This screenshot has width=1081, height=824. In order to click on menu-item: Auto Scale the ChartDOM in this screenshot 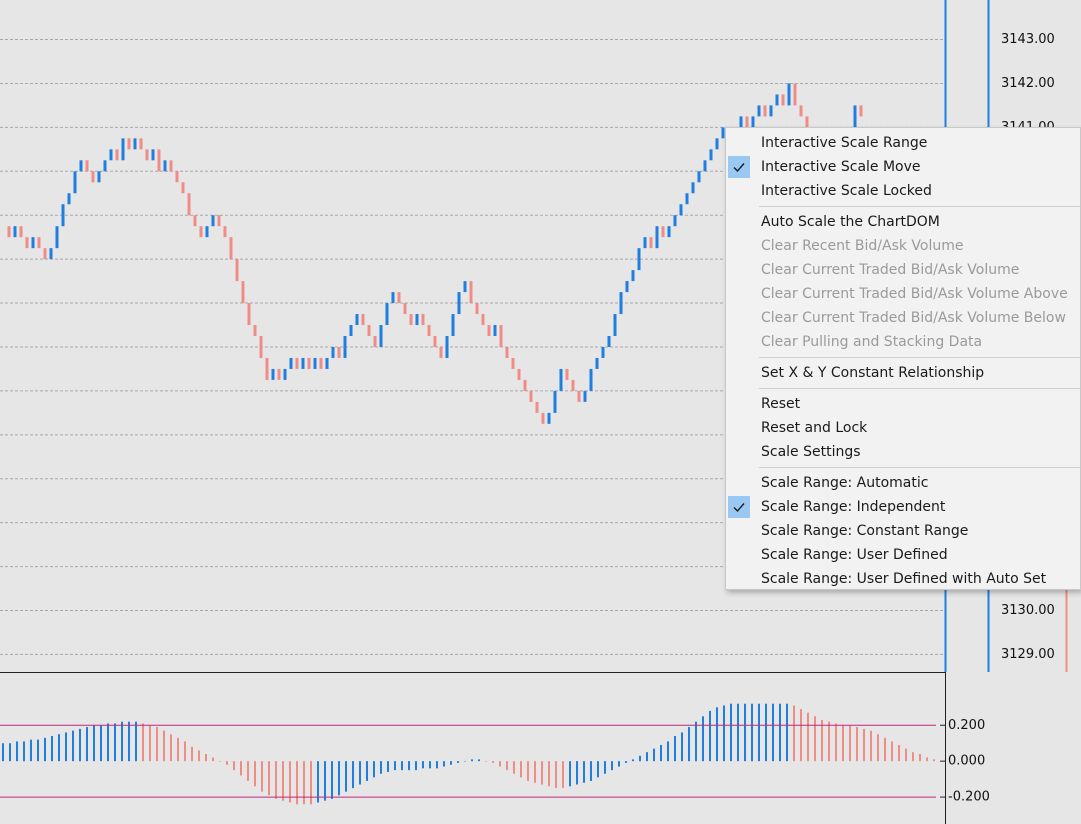, I will do `click(903, 222)`.